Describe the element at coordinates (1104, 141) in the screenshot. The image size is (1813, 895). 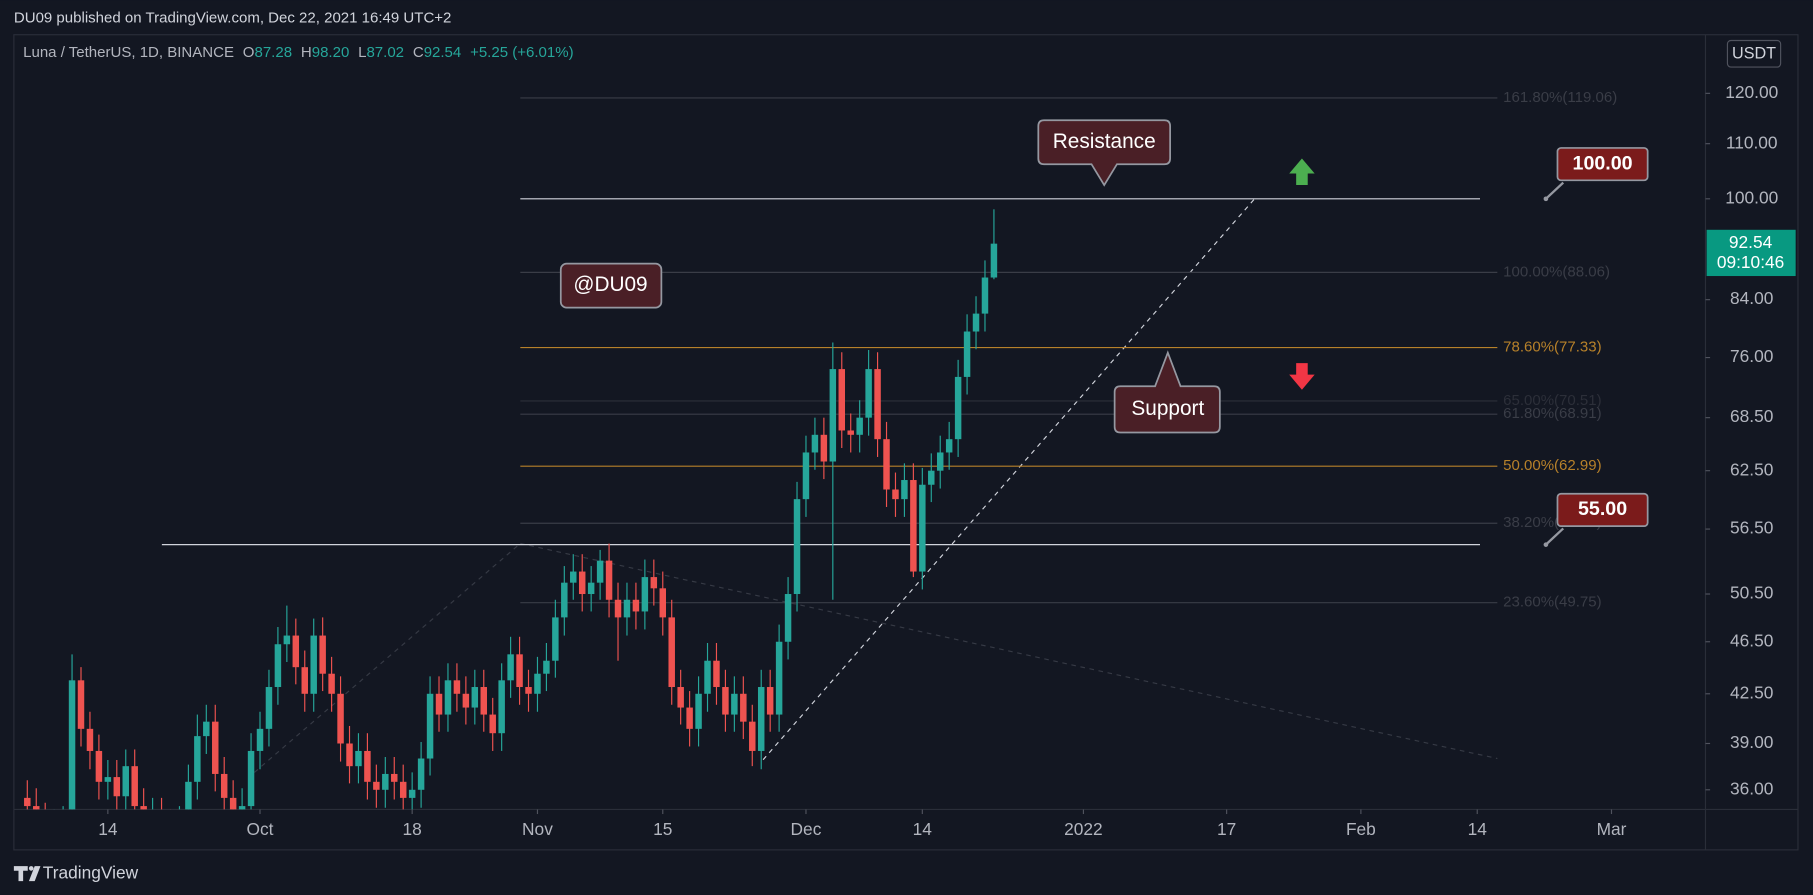
I see `callout-text: Resistance` at that location.